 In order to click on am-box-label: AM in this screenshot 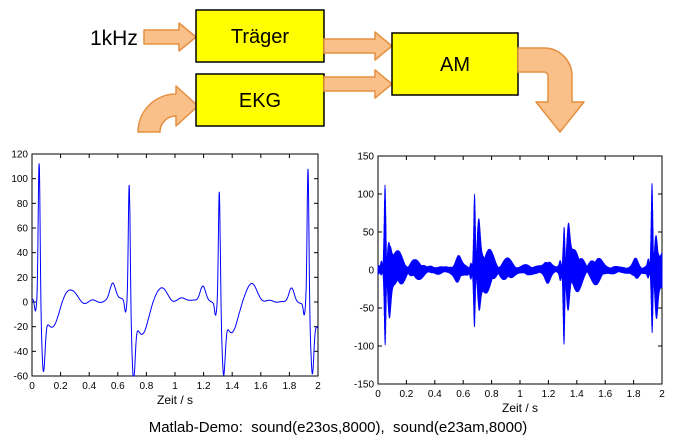, I will do `click(455, 65)`.